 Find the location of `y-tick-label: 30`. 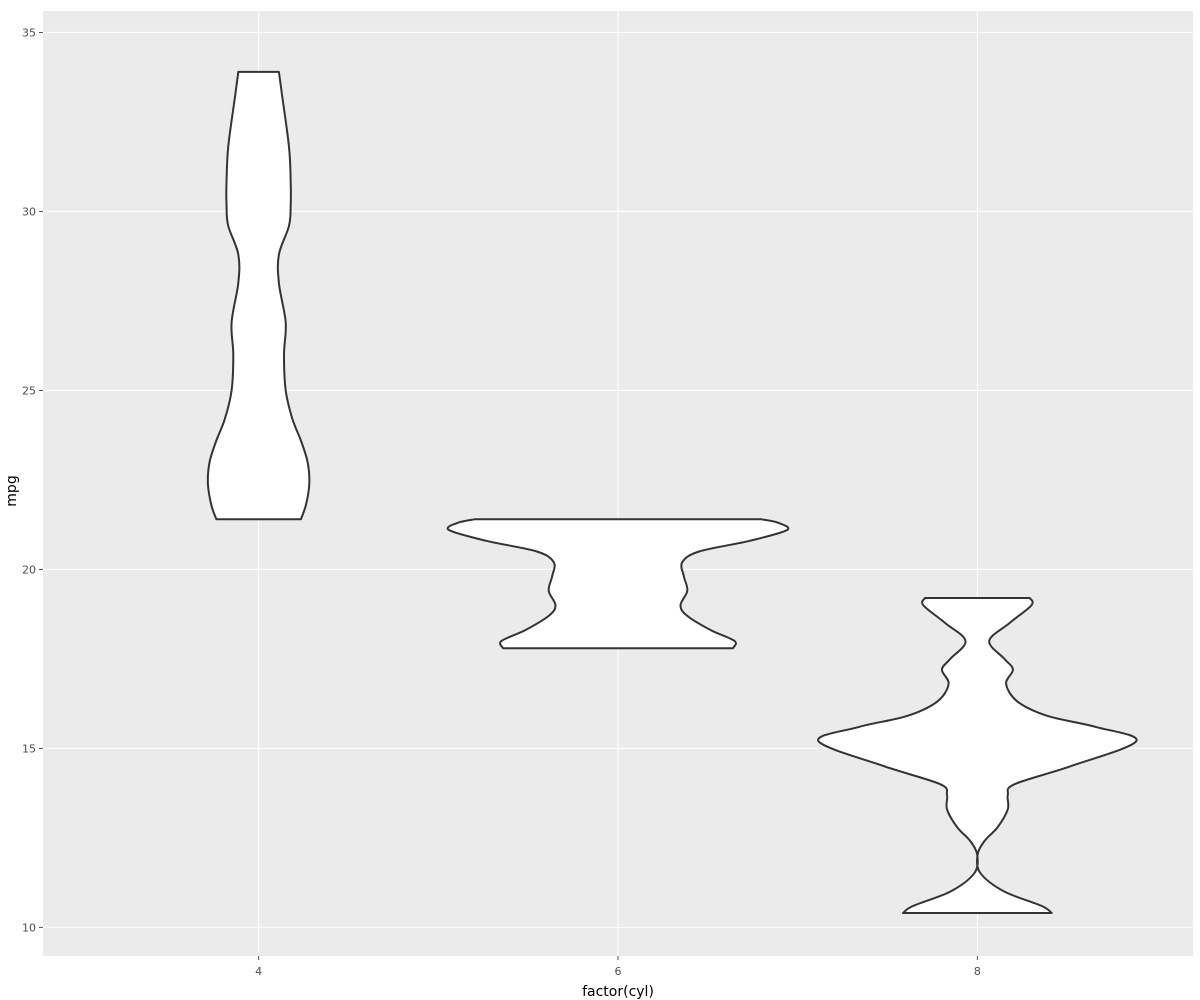

y-tick-label: 30 is located at coordinates (29, 211).